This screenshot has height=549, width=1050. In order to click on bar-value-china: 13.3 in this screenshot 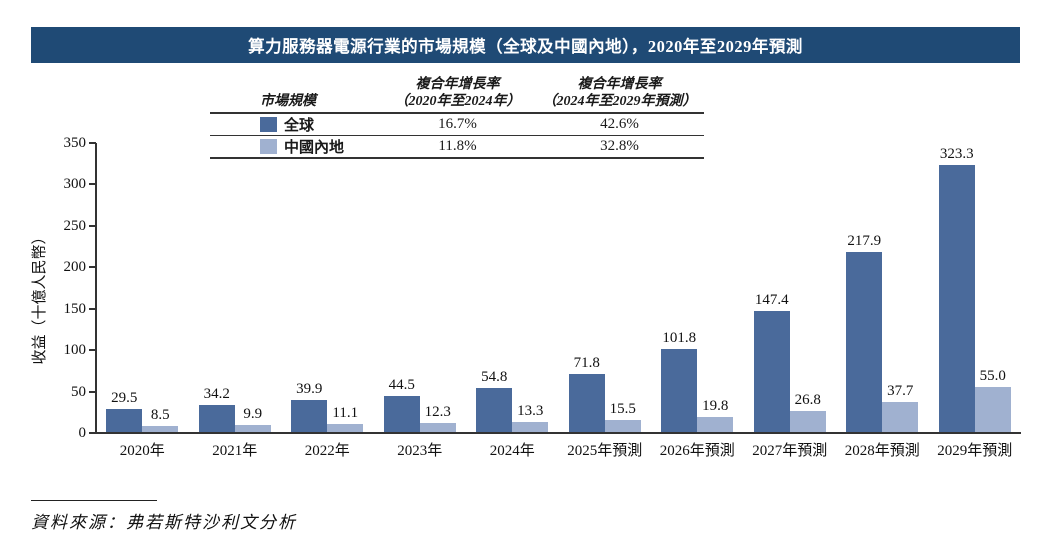, I will do `click(530, 410)`.